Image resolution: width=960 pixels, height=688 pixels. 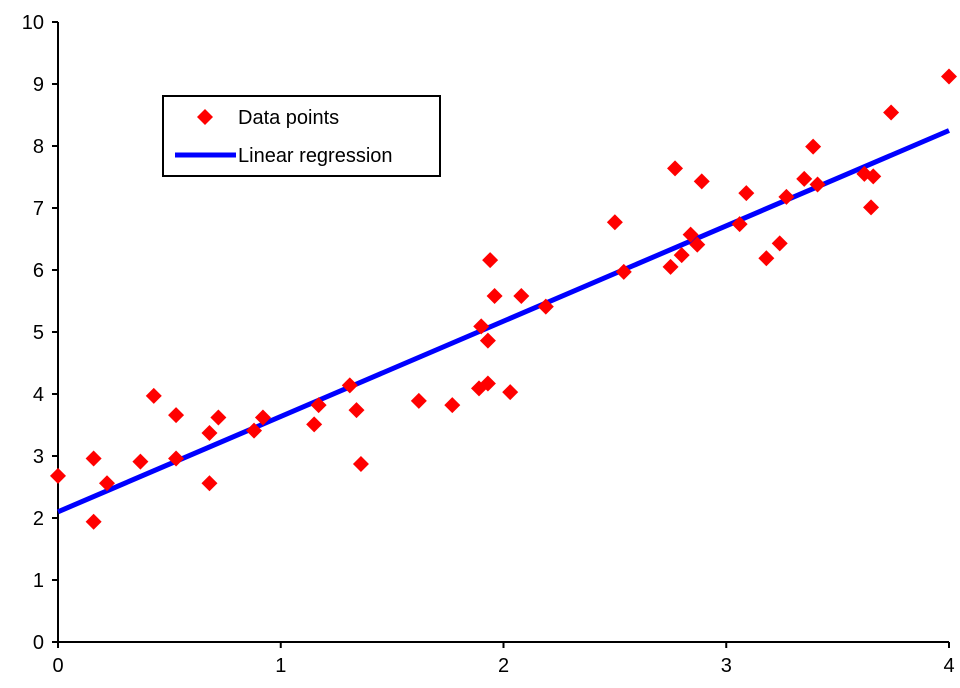 What do you see at coordinates (38, 209) in the screenshot?
I see `y-tick-label: 7` at bounding box center [38, 209].